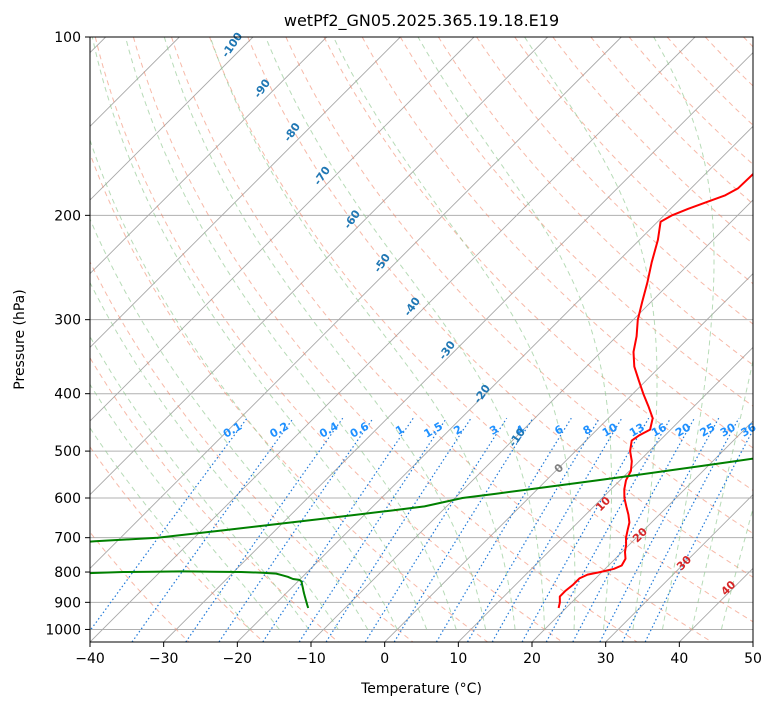 The image size is (775, 708). Describe the element at coordinates (67, 539) in the screenshot. I see `y-tick-label: 700` at that location.